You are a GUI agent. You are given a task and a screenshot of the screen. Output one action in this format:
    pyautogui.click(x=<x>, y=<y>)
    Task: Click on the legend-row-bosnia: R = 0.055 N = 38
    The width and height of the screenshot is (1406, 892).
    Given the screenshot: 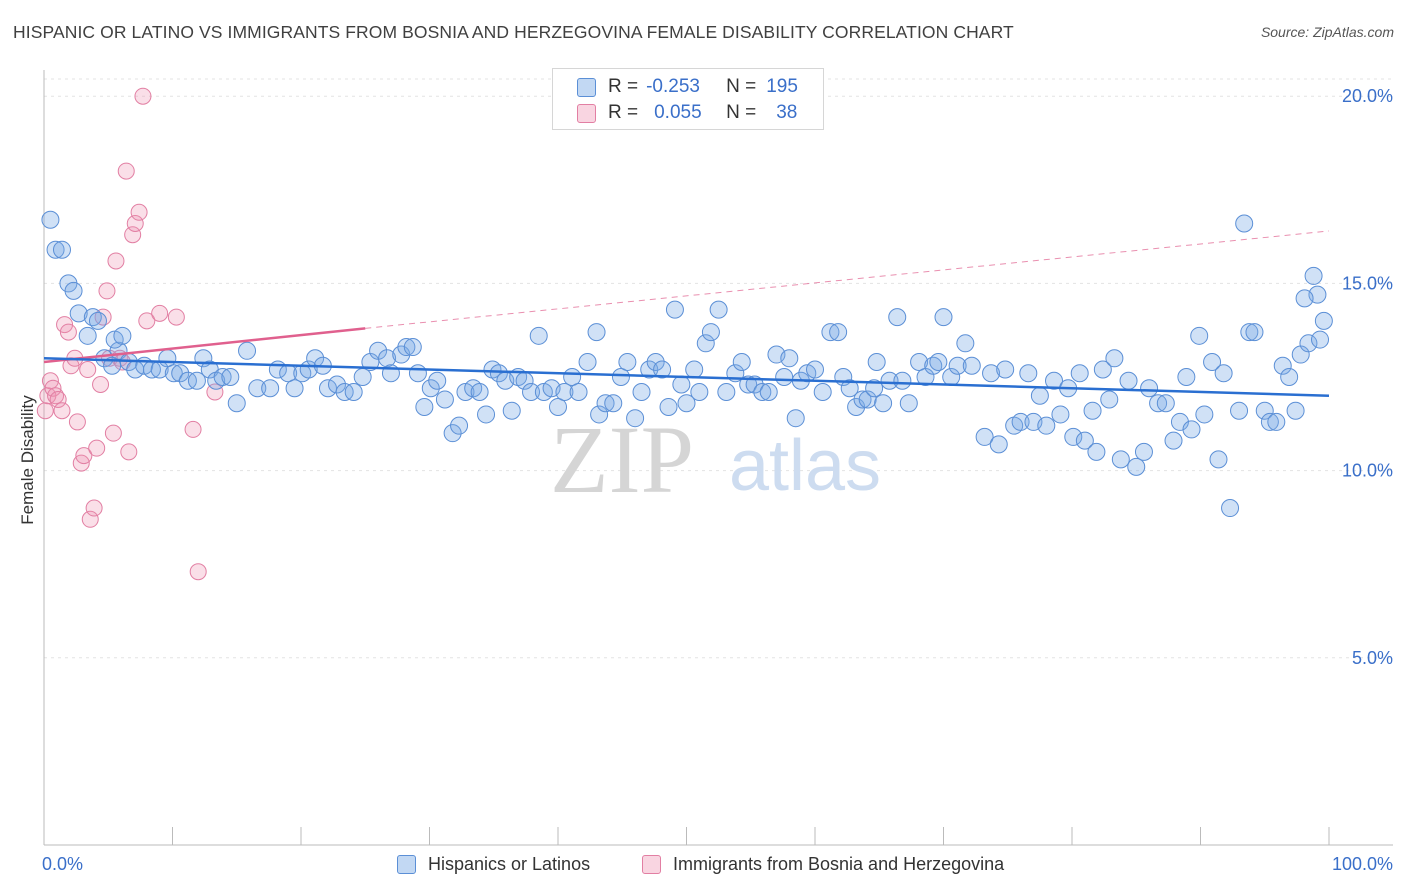 What is the action you would take?
    pyautogui.click(x=687, y=113)
    